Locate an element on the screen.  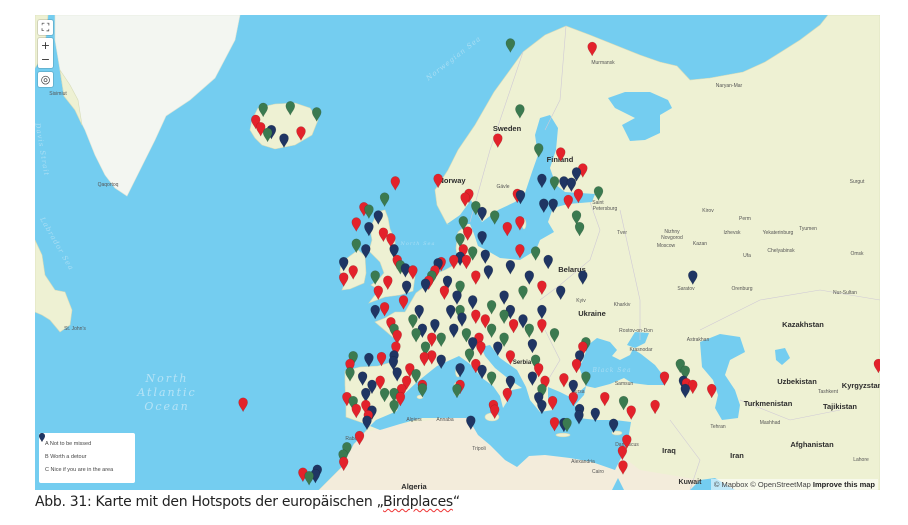
fullscreen-button: ⛶ is located at coordinates (45, 27).